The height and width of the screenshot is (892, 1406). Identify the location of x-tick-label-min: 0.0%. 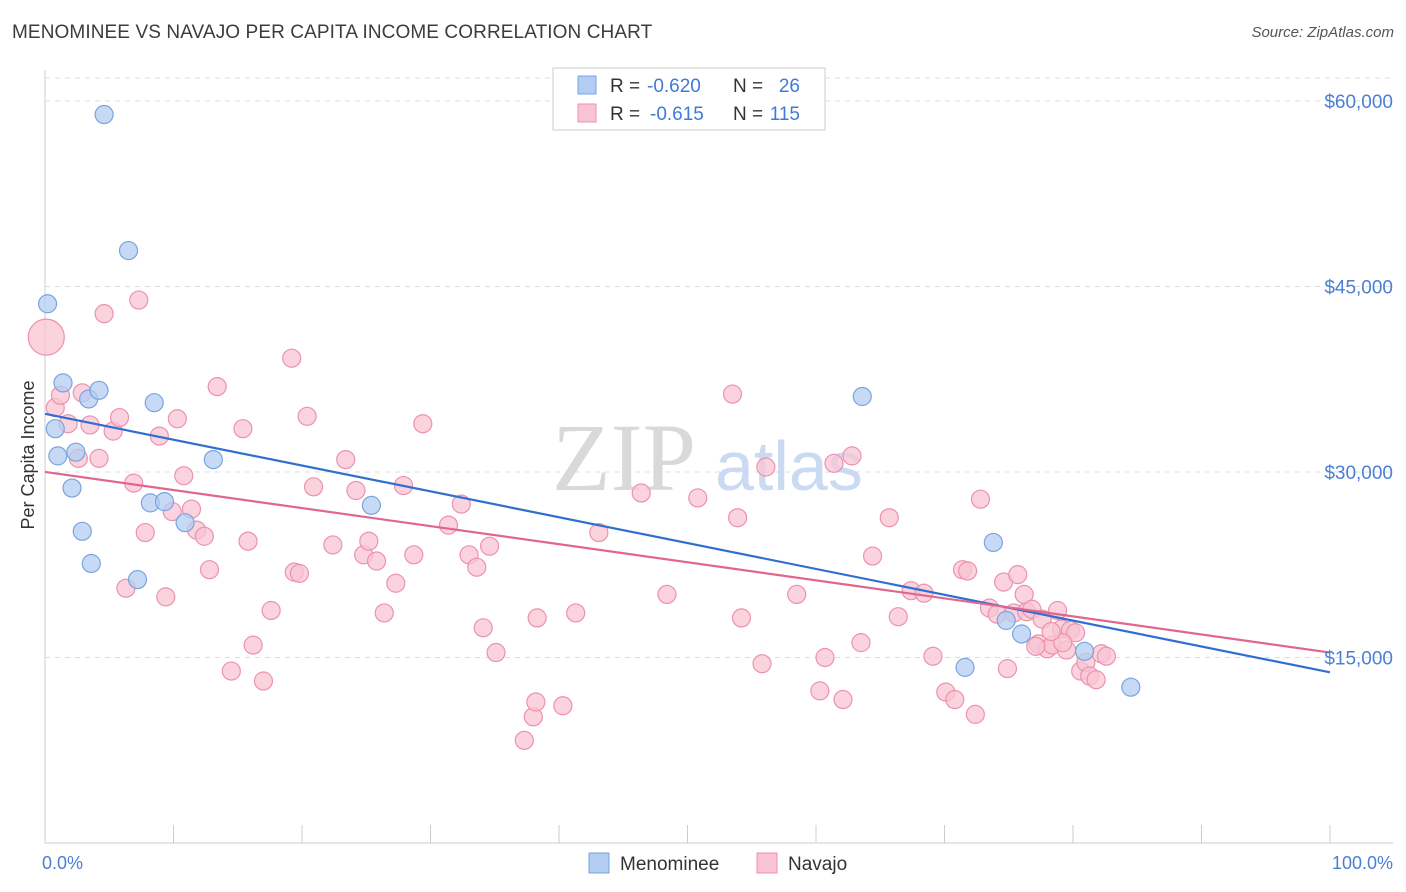
(62, 863).